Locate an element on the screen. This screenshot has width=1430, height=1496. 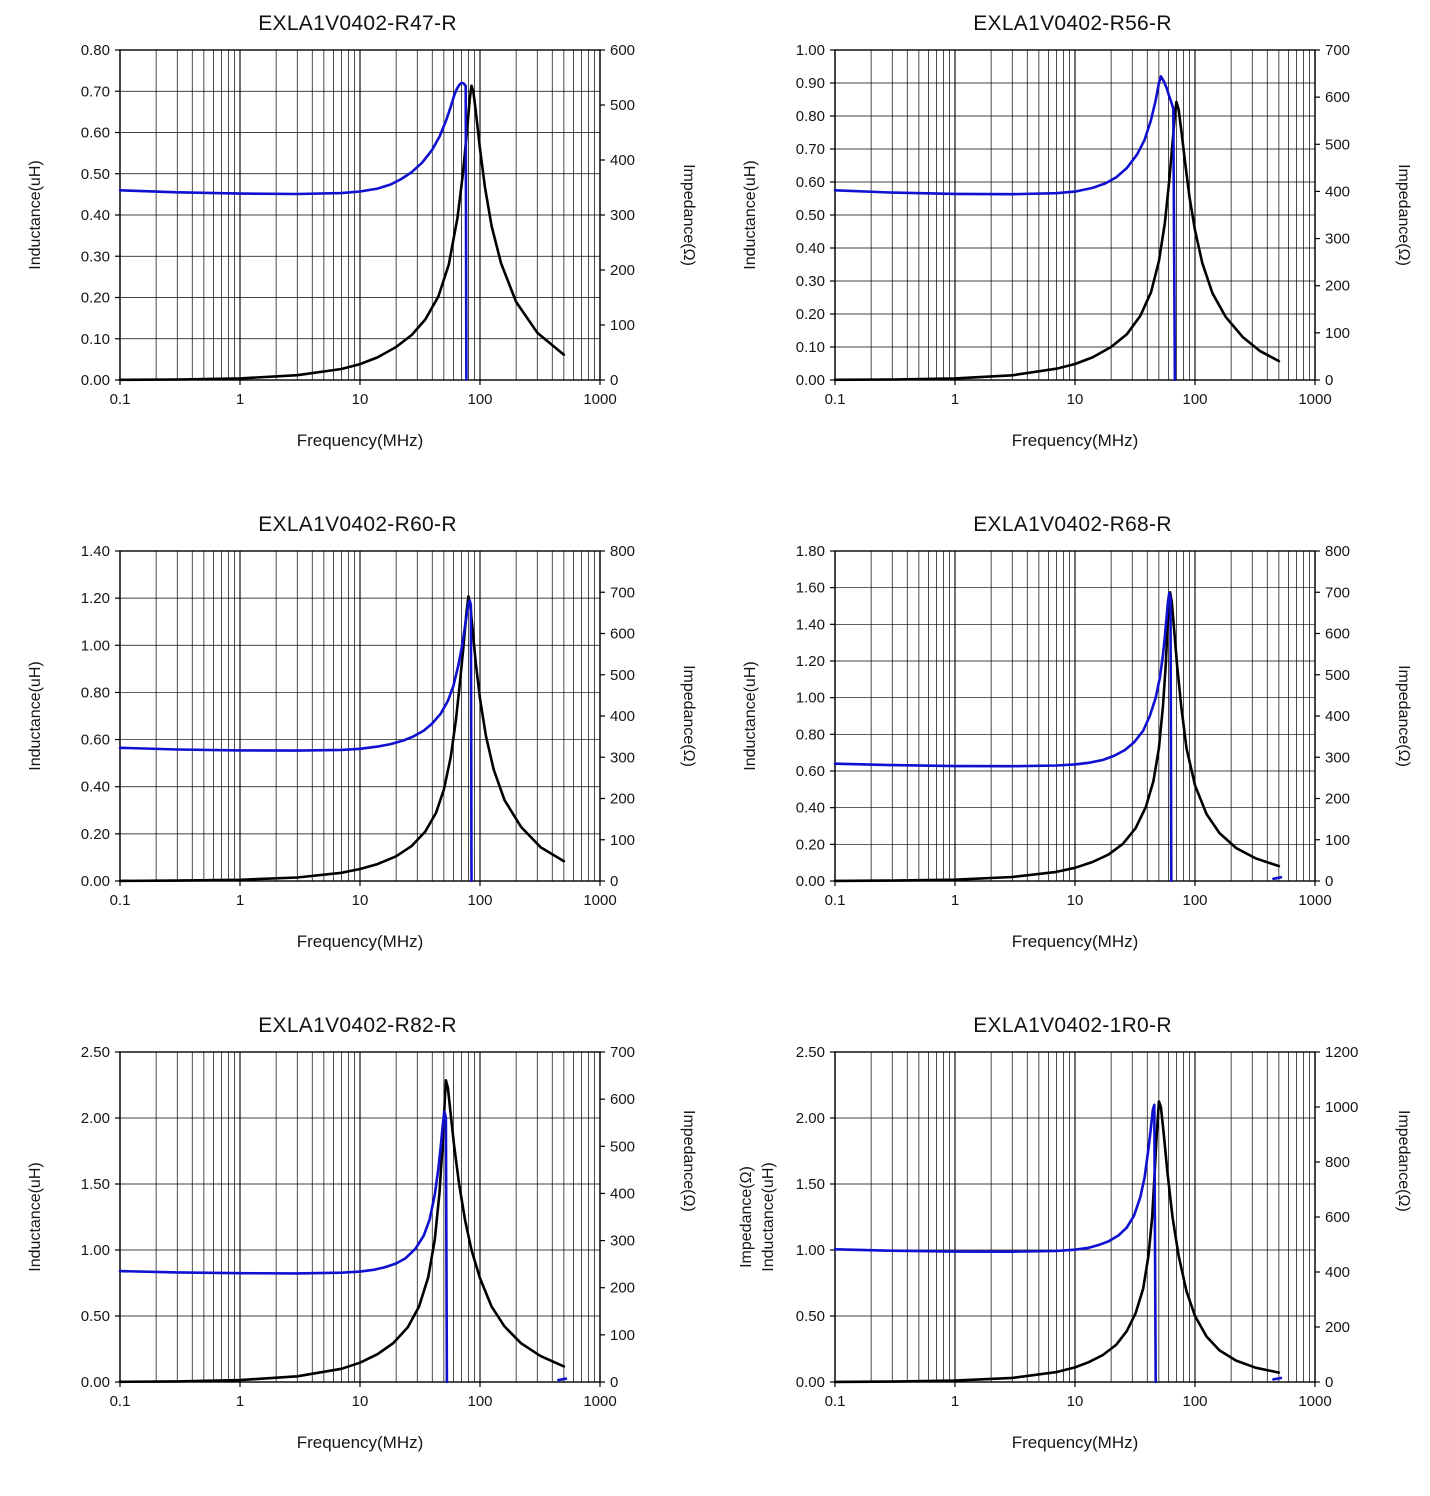
svg-text: 0.30 is located at coordinates (94, 256).